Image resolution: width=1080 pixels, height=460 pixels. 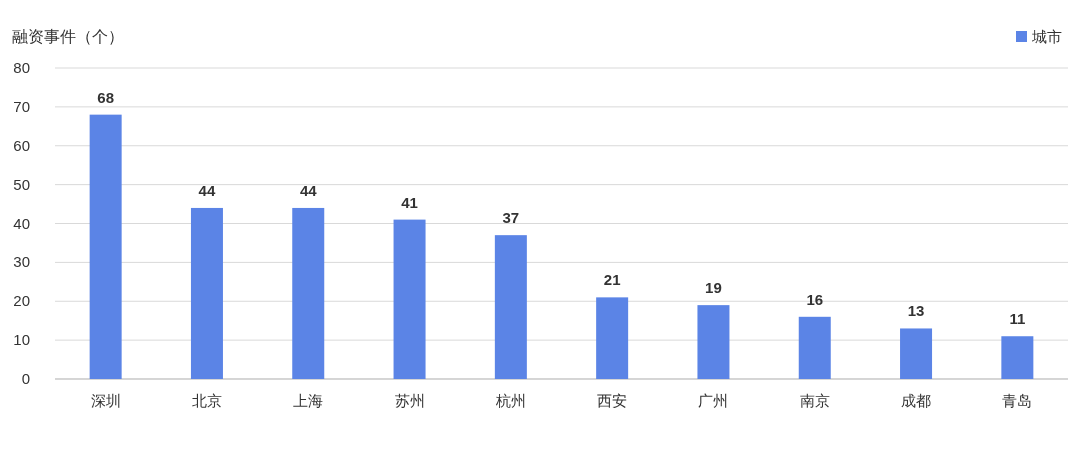 I want to click on data-label: 21, so click(x=612, y=280).